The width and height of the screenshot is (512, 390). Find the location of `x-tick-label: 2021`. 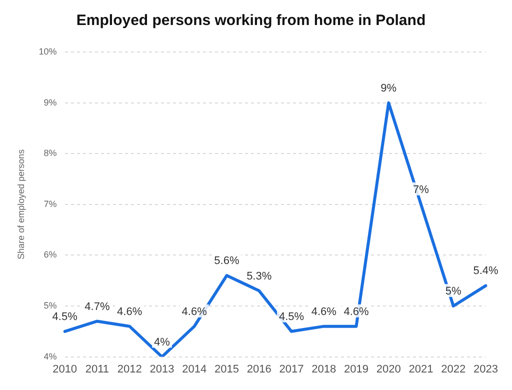

x-tick-label: 2021 is located at coordinates (421, 369).